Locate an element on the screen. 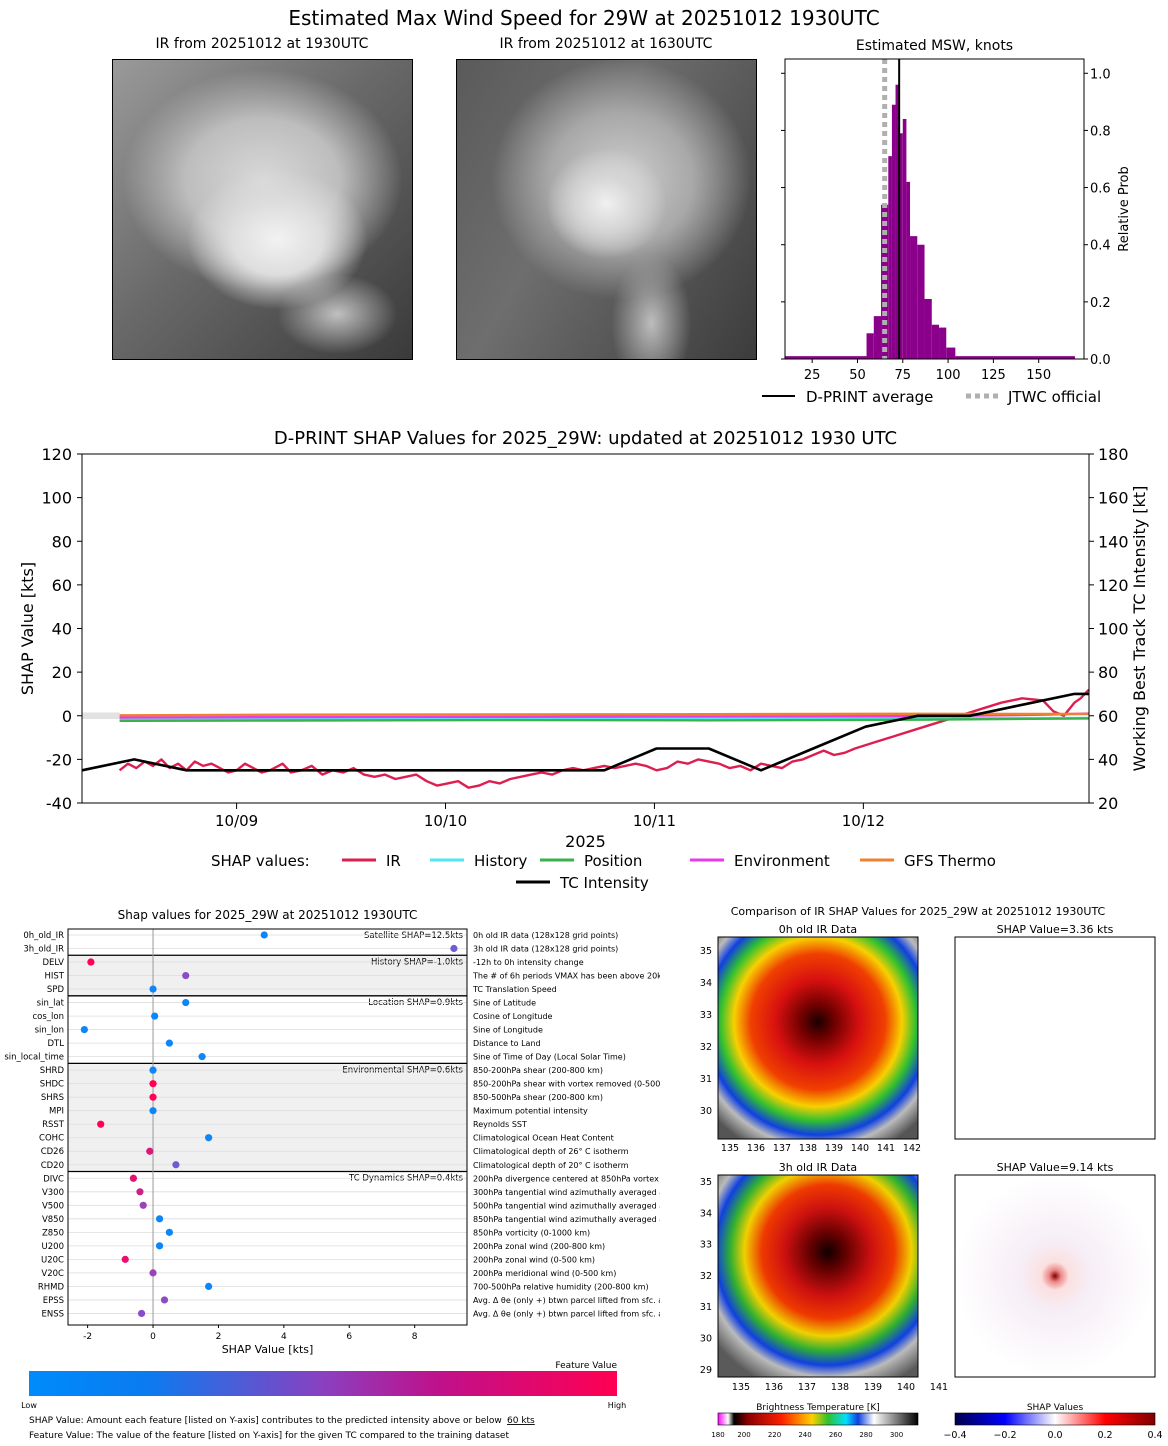 This screenshot has width=1168, height=1446. feature-name: 0h_old_IR is located at coordinates (43, 936).